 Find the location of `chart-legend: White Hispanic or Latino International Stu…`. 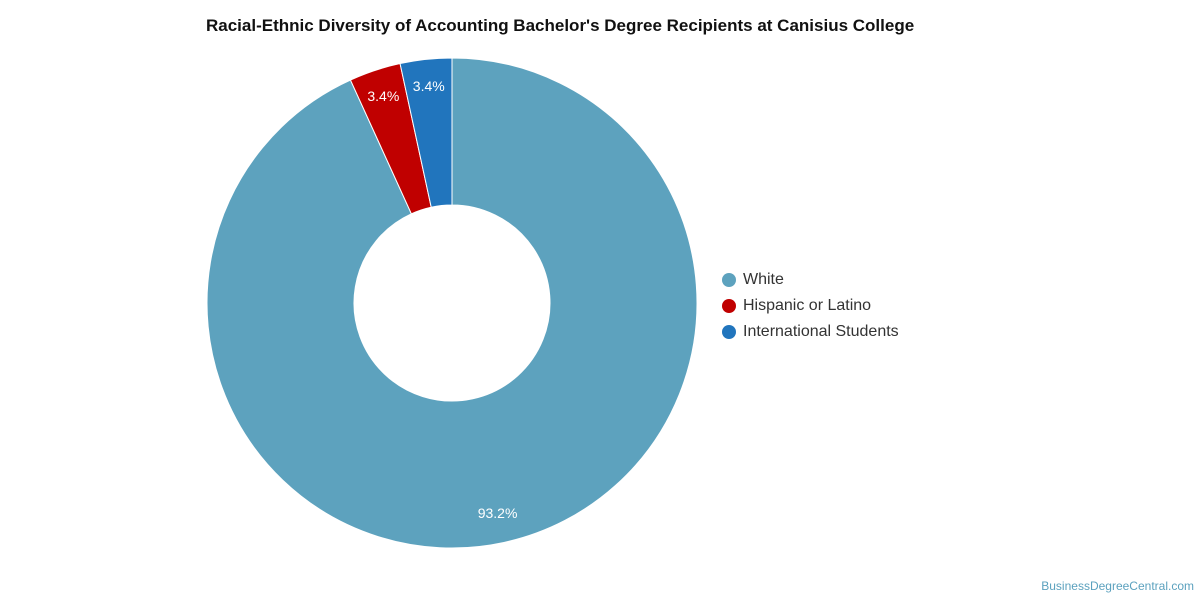

chart-legend: White Hispanic or Latino International Stu… is located at coordinates (810, 306).